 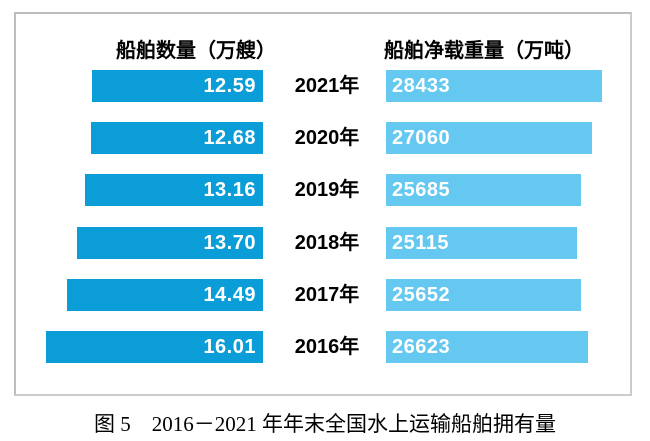 I want to click on year-label-2016年: 2016年, so click(x=327, y=347).